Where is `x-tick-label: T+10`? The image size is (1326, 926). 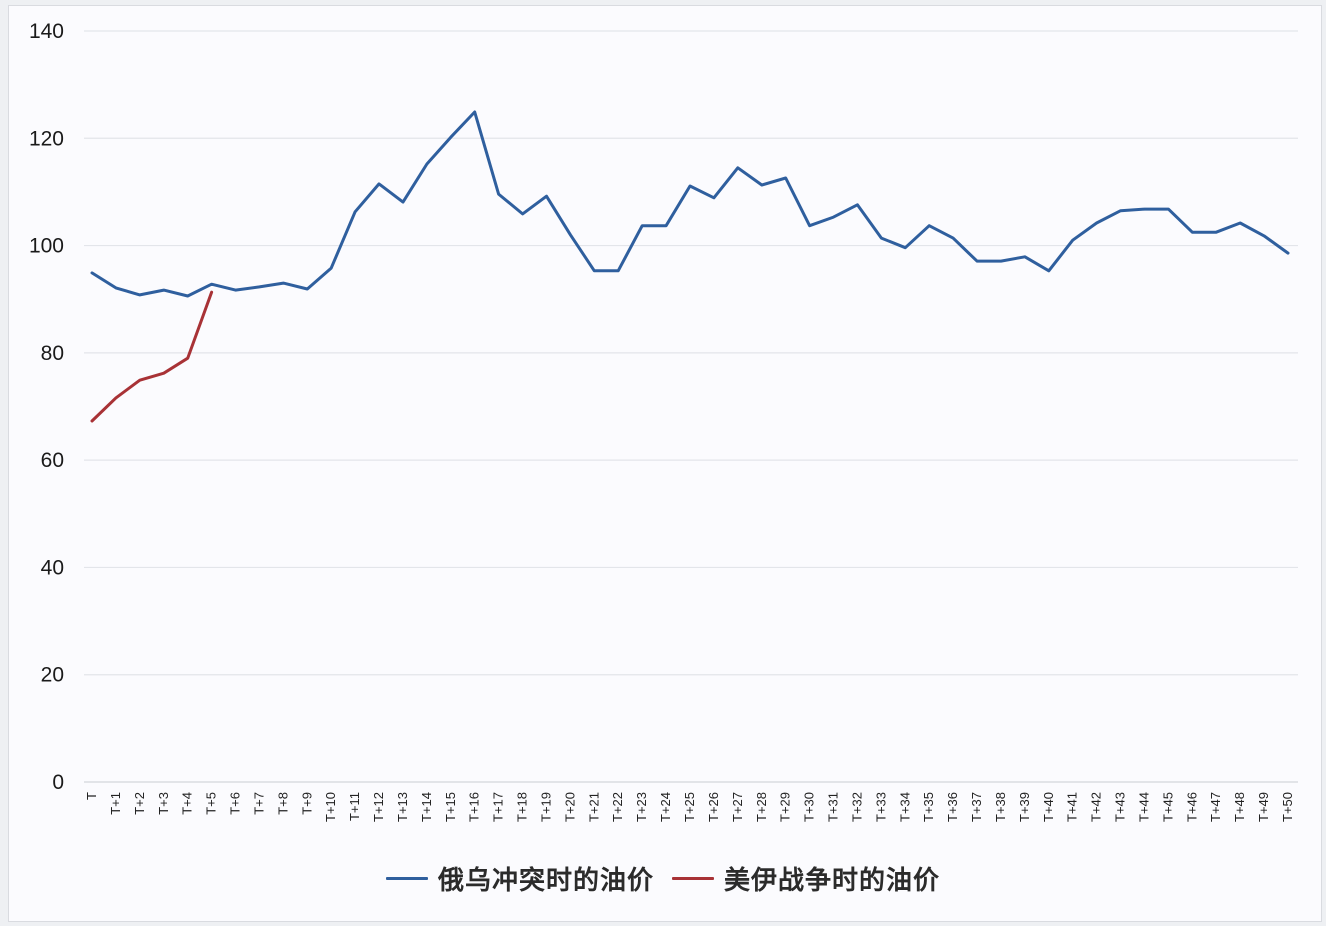
x-tick-label: T+10 is located at coordinates (330, 807).